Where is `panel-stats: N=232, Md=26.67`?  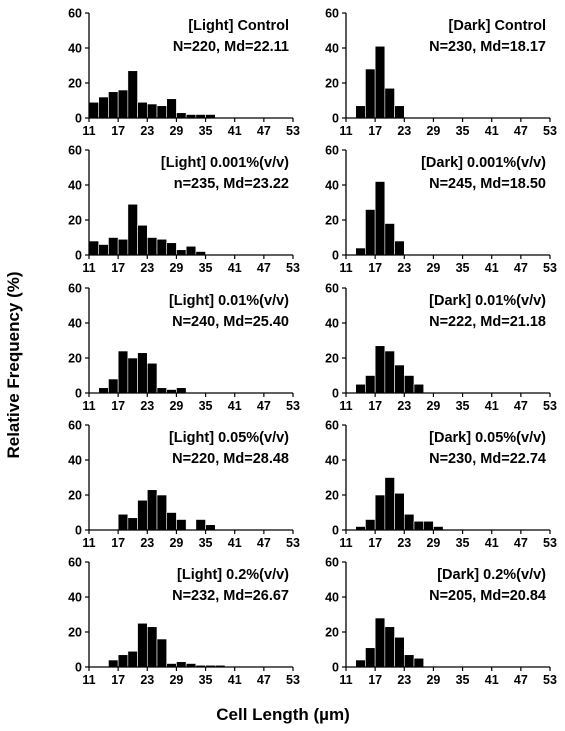
panel-stats: N=232, Md=26.67 is located at coordinates (230, 596).